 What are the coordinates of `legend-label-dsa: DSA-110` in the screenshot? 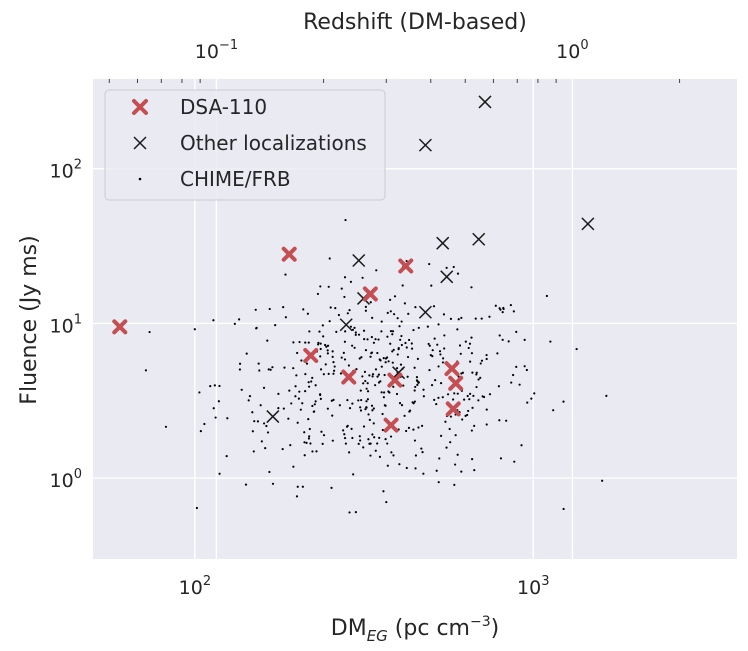 It's located at (223, 107).